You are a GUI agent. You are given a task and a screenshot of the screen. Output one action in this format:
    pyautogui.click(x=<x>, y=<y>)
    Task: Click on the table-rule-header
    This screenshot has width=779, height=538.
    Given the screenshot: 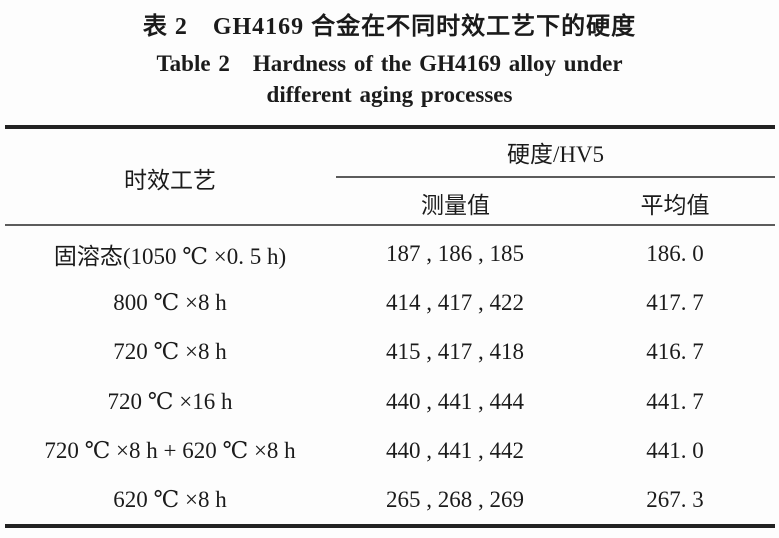 What is the action you would take?
    pyautogui.click(x=390, y=225)
    